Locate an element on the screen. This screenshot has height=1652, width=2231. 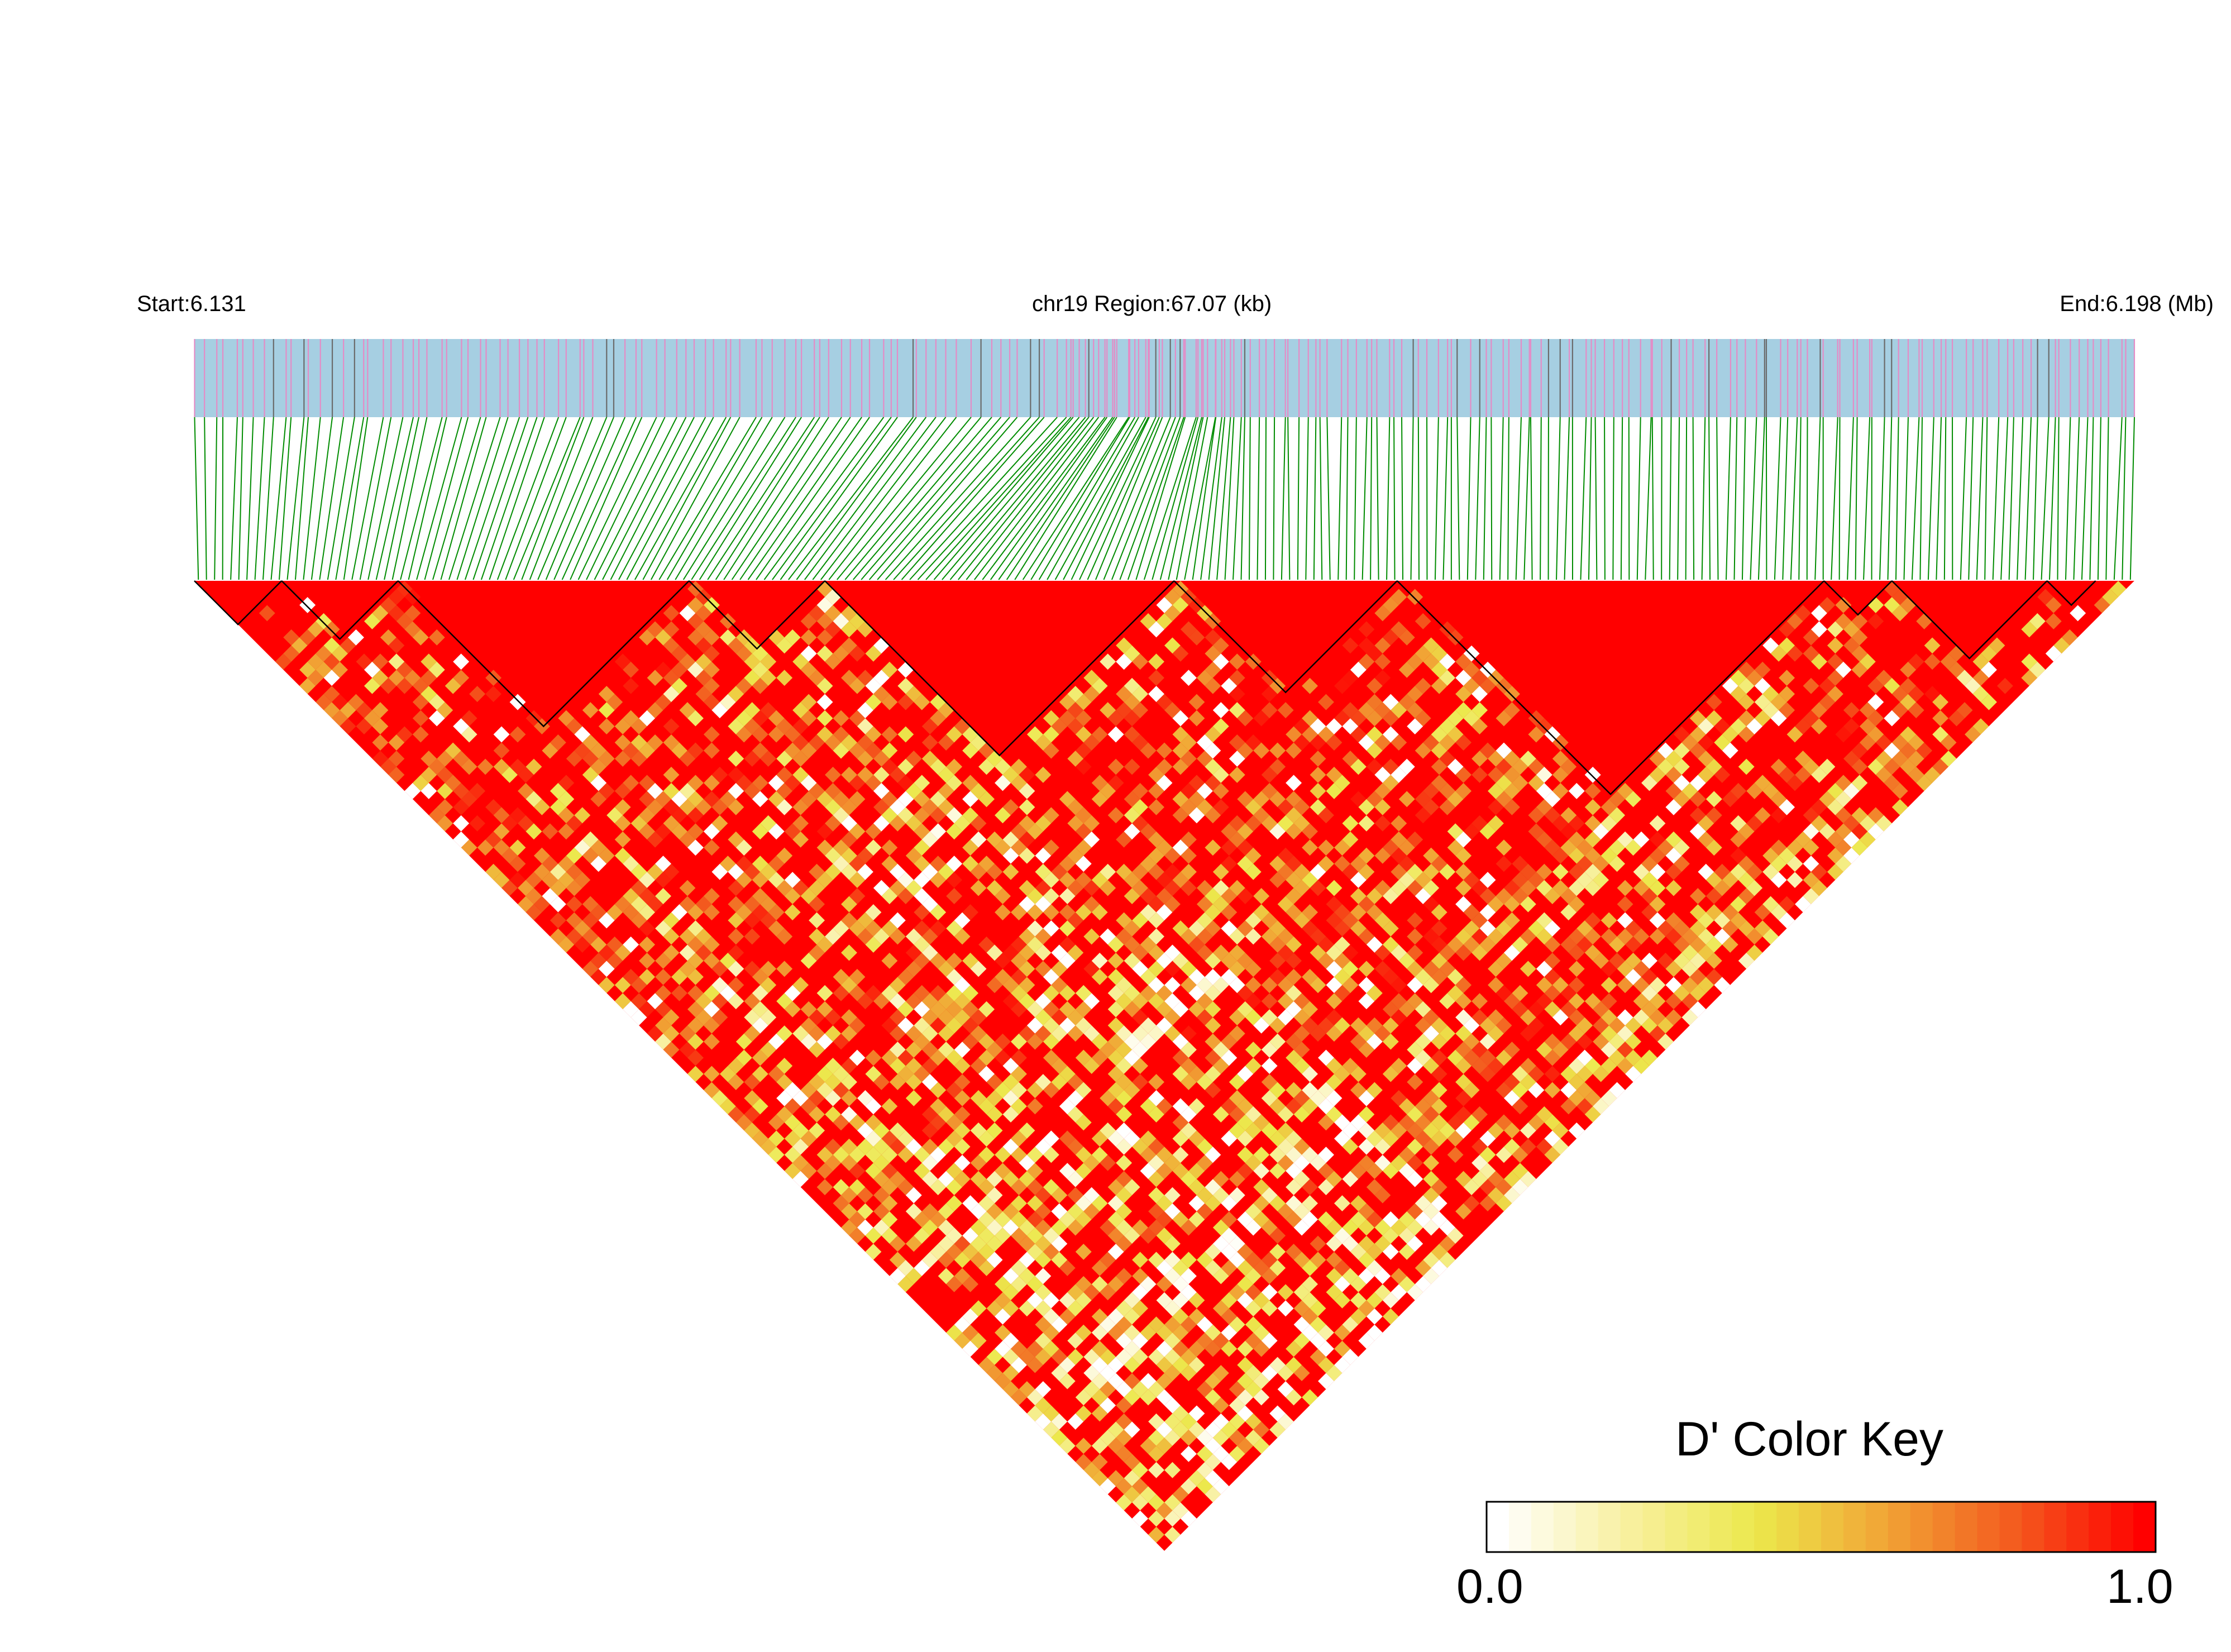
end-position-label: End:6.198 (Mb) is located at coordinates (2137, 304).